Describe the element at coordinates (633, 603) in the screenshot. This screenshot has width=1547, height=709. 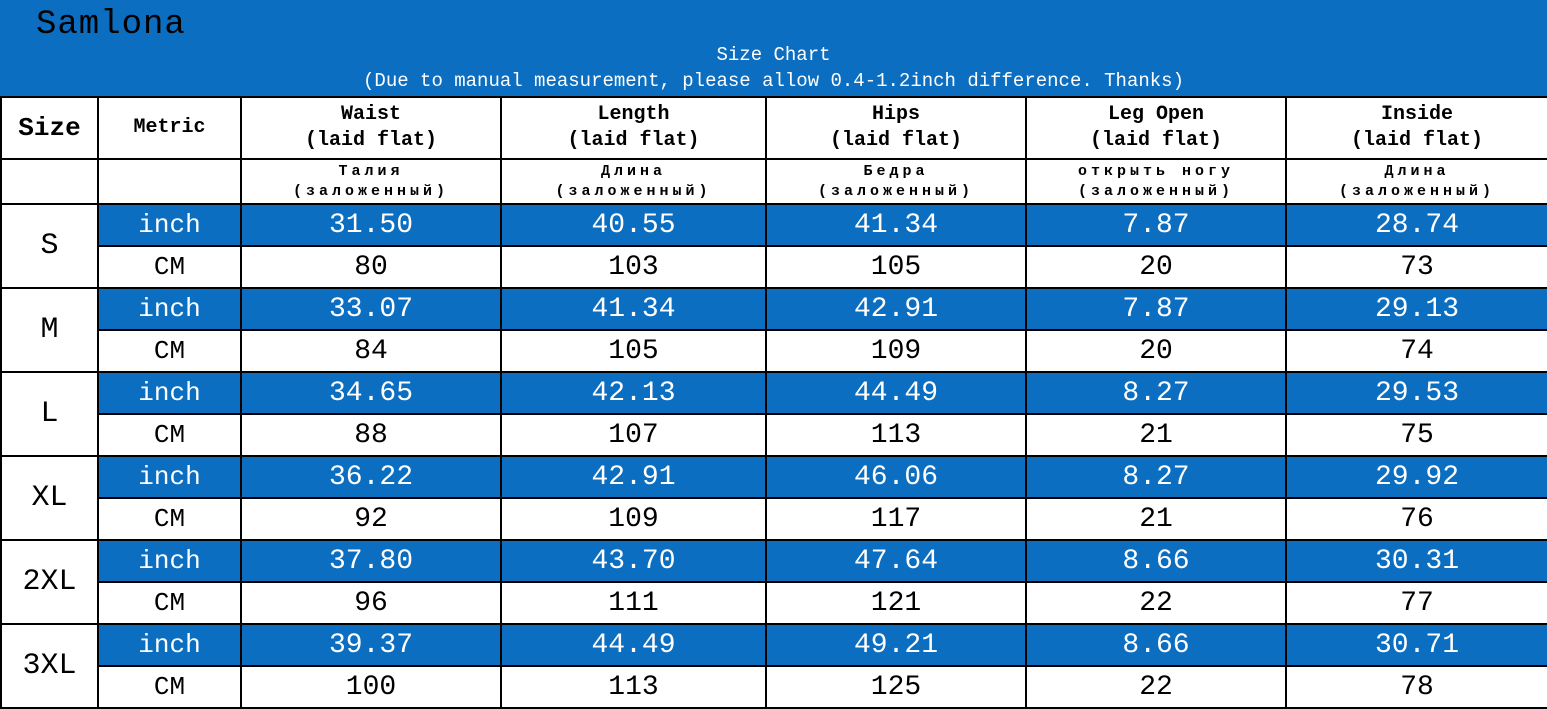
I see `value-cell: 111` at that location.